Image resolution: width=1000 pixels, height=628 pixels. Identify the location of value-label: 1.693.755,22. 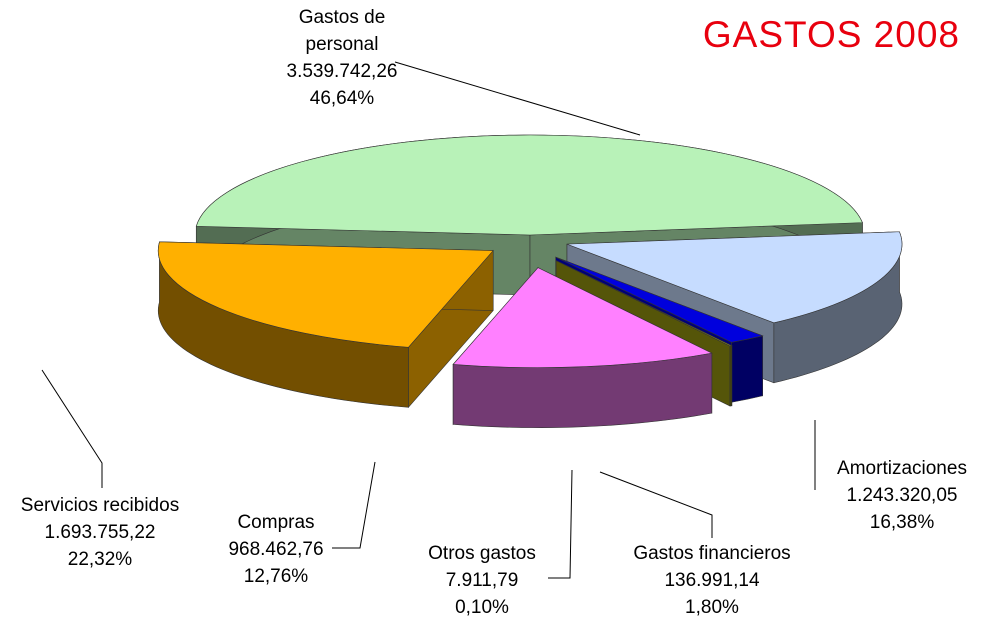
(100, 532).